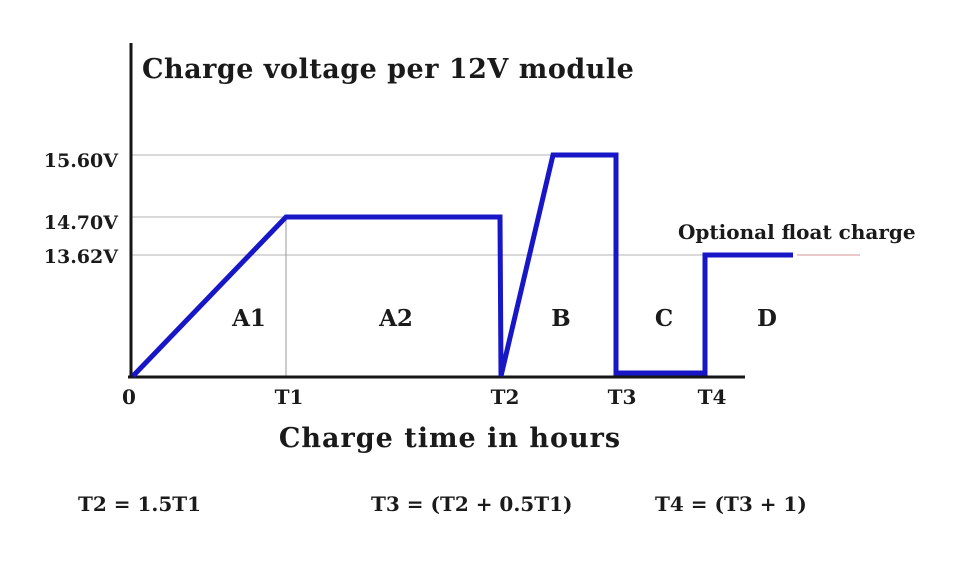 This screenshot has height=561, width=969. Describe the element at coordinates (561, 318) in the screenshot. I see `region-label-b: B` at that location.